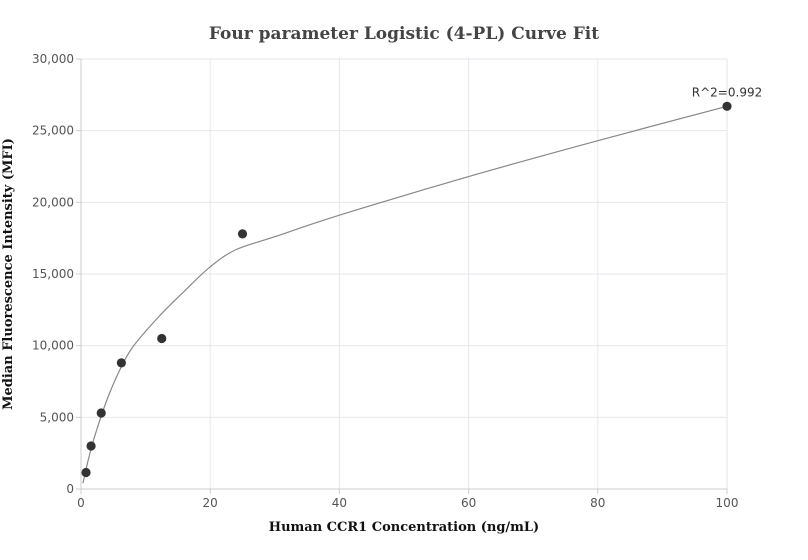  What do you see at coordinates (53, 131) in the screenshot?
I see `y-tick-label: 25,000` at bounding box center [53, 131].